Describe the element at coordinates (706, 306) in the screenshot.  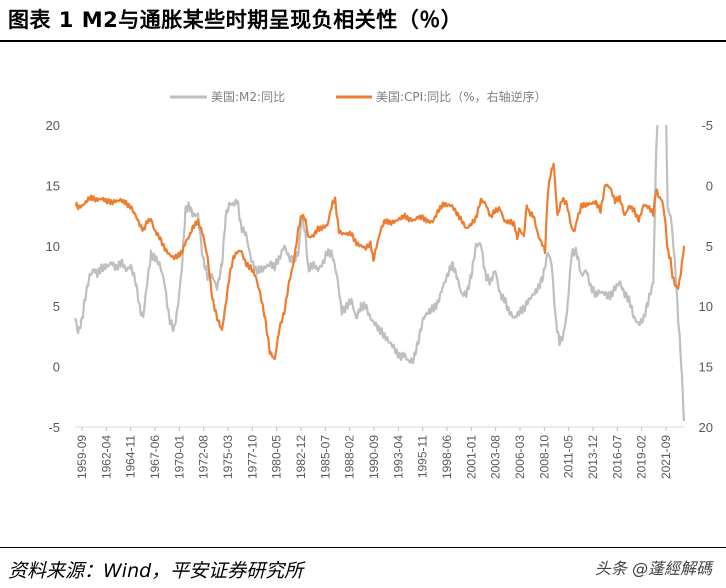
I see `right-tick-label: 10` at that location.